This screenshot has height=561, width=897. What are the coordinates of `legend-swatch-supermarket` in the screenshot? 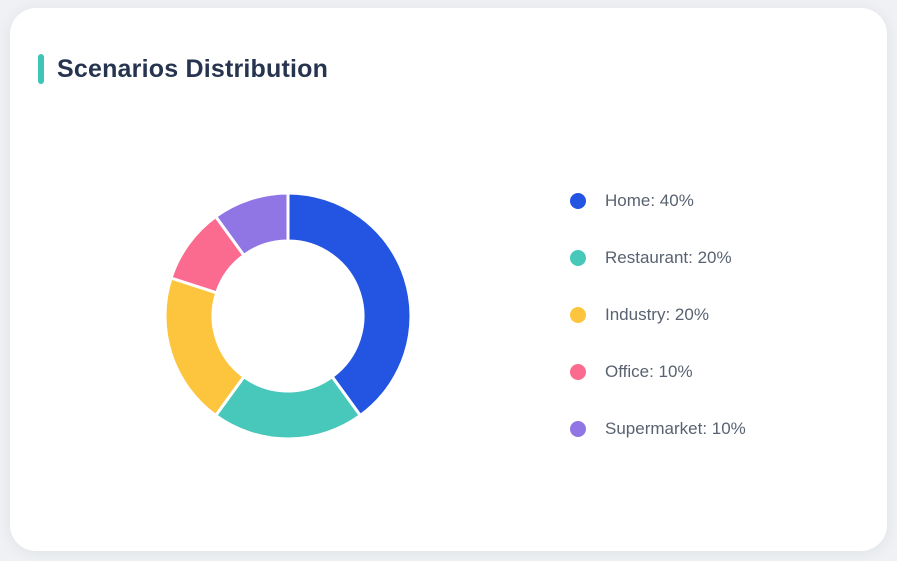 It's located at (578, 428).